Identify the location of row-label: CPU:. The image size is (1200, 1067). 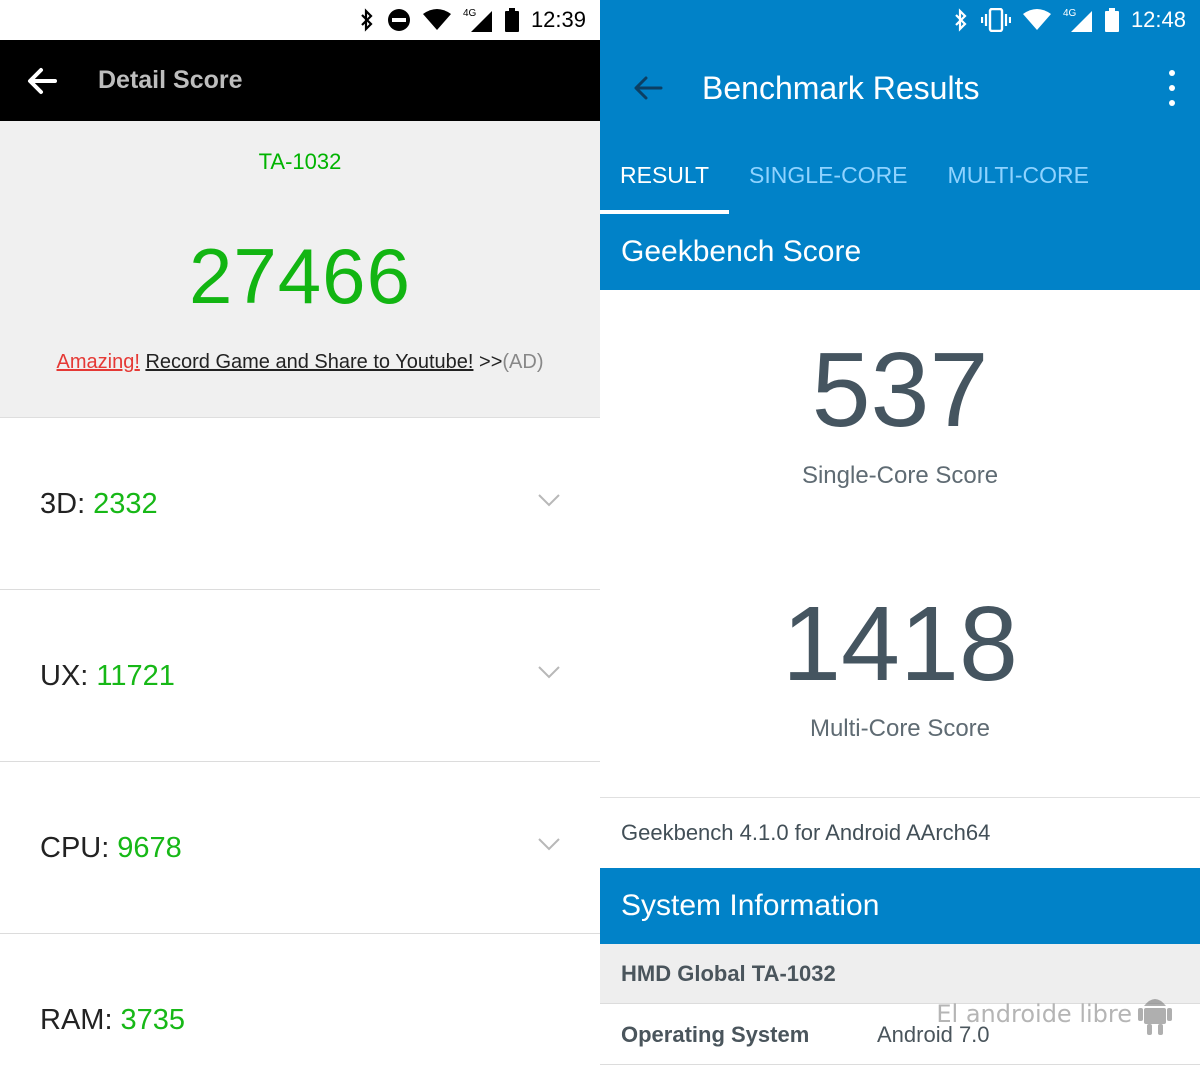
(75, 847).